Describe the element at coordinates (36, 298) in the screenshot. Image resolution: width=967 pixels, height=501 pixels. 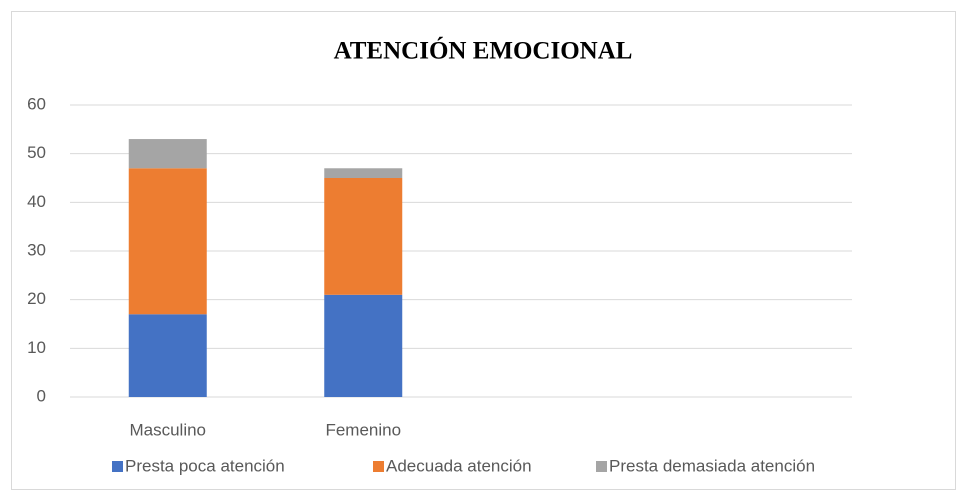
I see `y-tick-label: 20` at that location.